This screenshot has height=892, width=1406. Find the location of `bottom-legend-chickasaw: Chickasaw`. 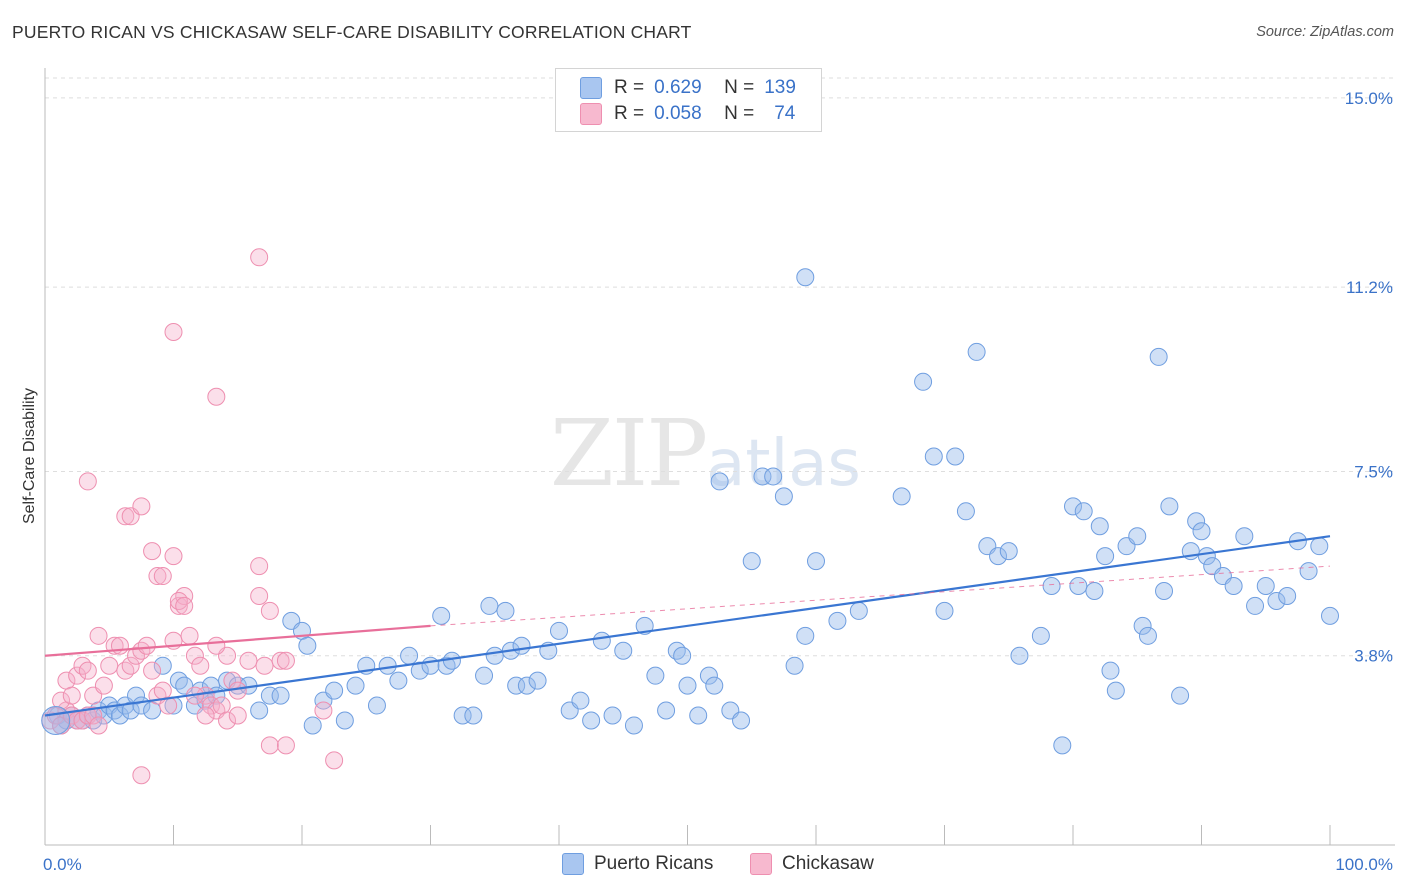

bottom-legend-chickasaw: Chickasaw is located at coordinates (812, 864).